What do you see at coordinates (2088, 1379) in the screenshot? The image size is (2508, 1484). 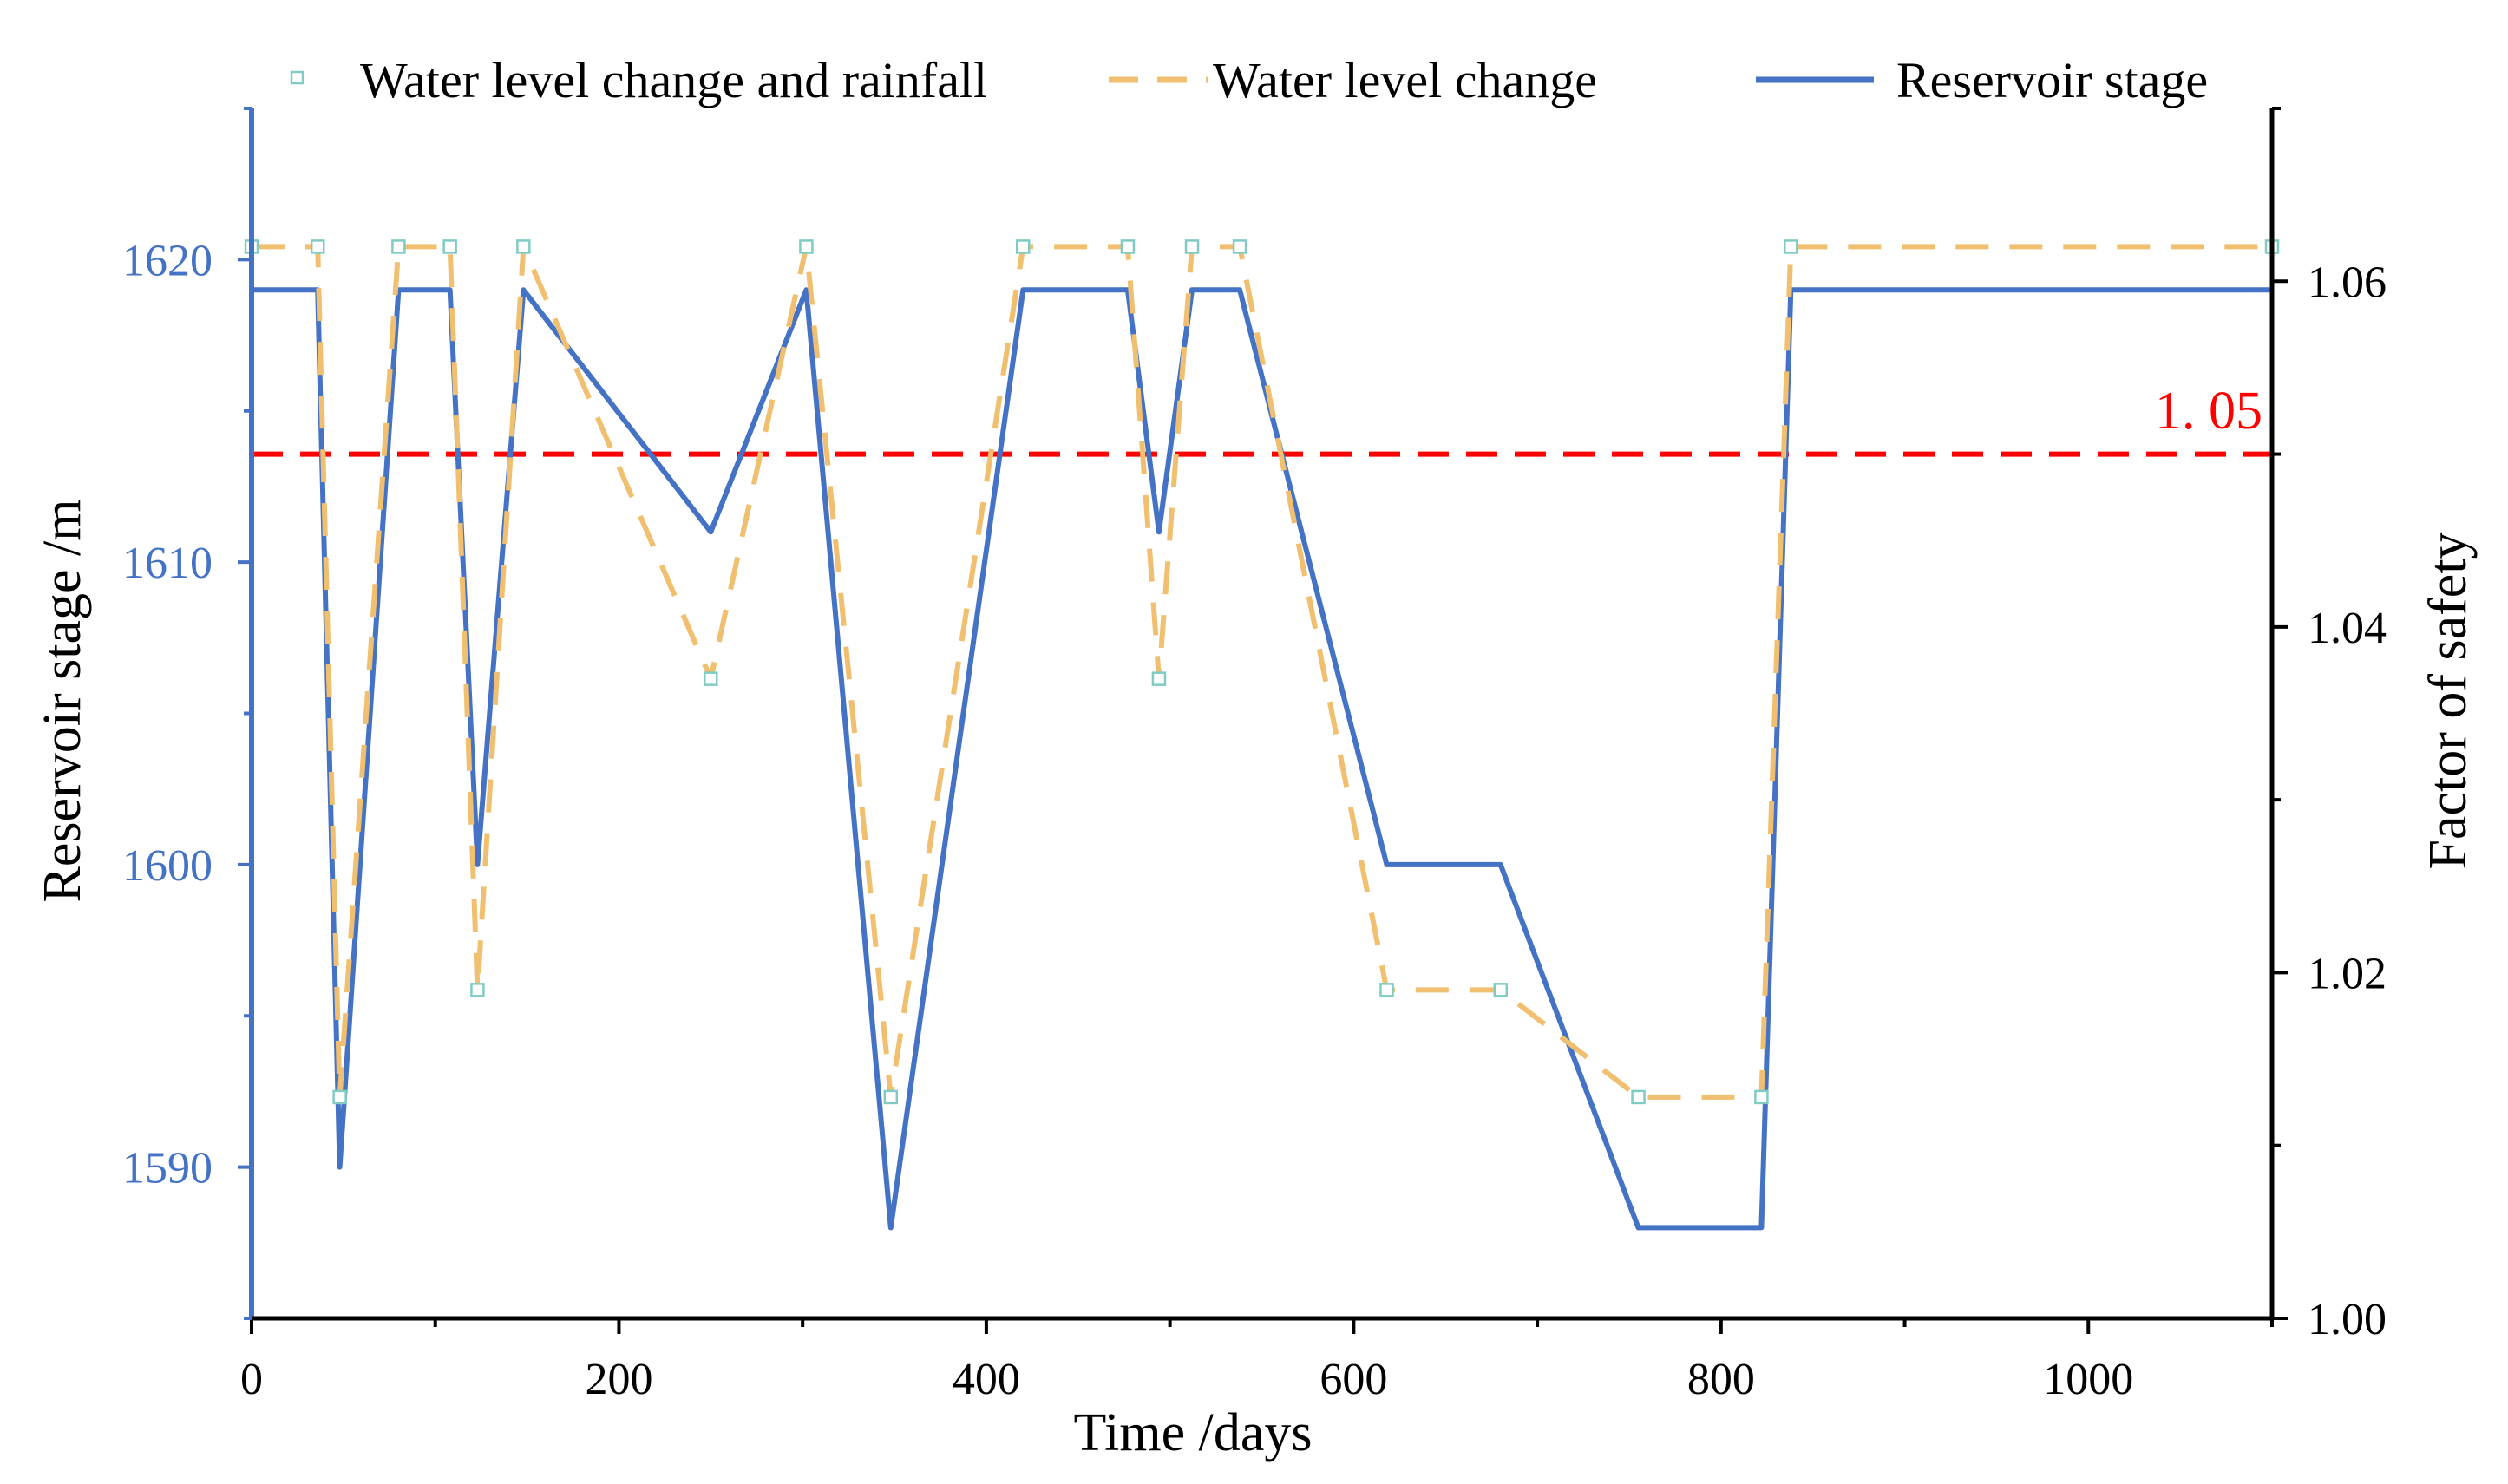 I see `x-tick-label: 1000` at bounding box center [2088, 1379].